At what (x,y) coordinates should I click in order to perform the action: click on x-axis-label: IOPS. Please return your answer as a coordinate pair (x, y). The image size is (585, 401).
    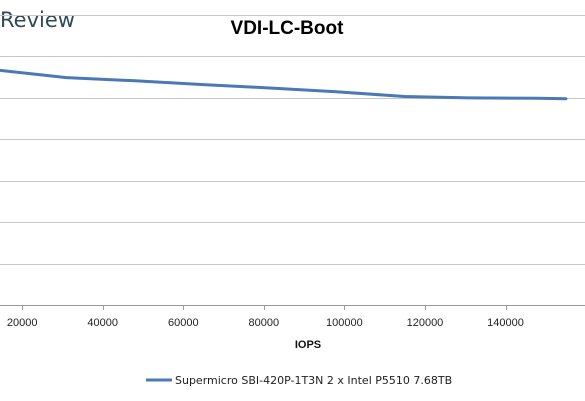
    Looking at the image, I should click on (308, 345).